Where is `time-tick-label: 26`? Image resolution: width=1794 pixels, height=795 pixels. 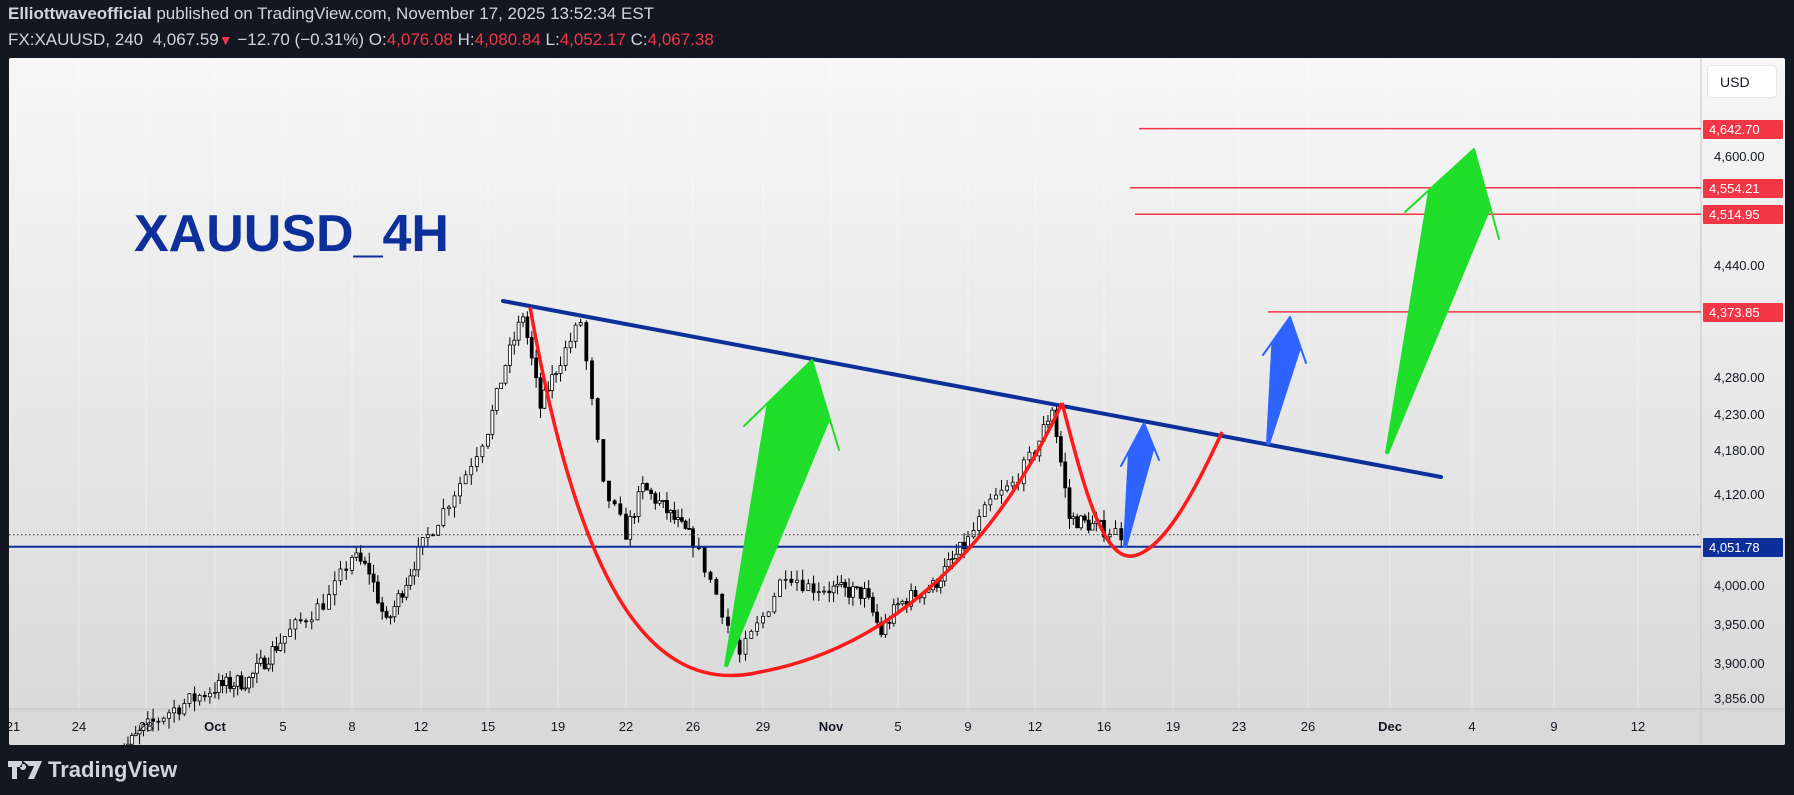
time-tick-label: 26 is located at coordinates (1308, 726).